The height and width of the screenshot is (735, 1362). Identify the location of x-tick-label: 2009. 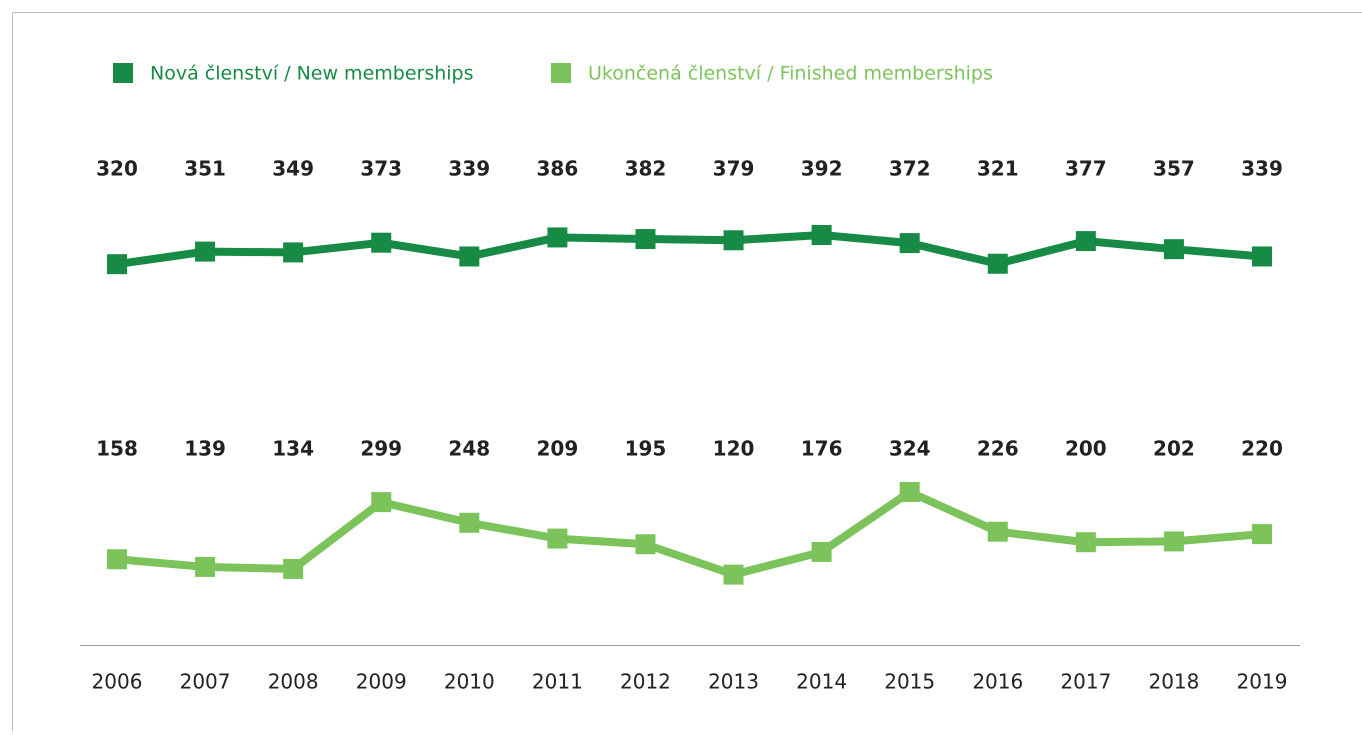
(381, 682).